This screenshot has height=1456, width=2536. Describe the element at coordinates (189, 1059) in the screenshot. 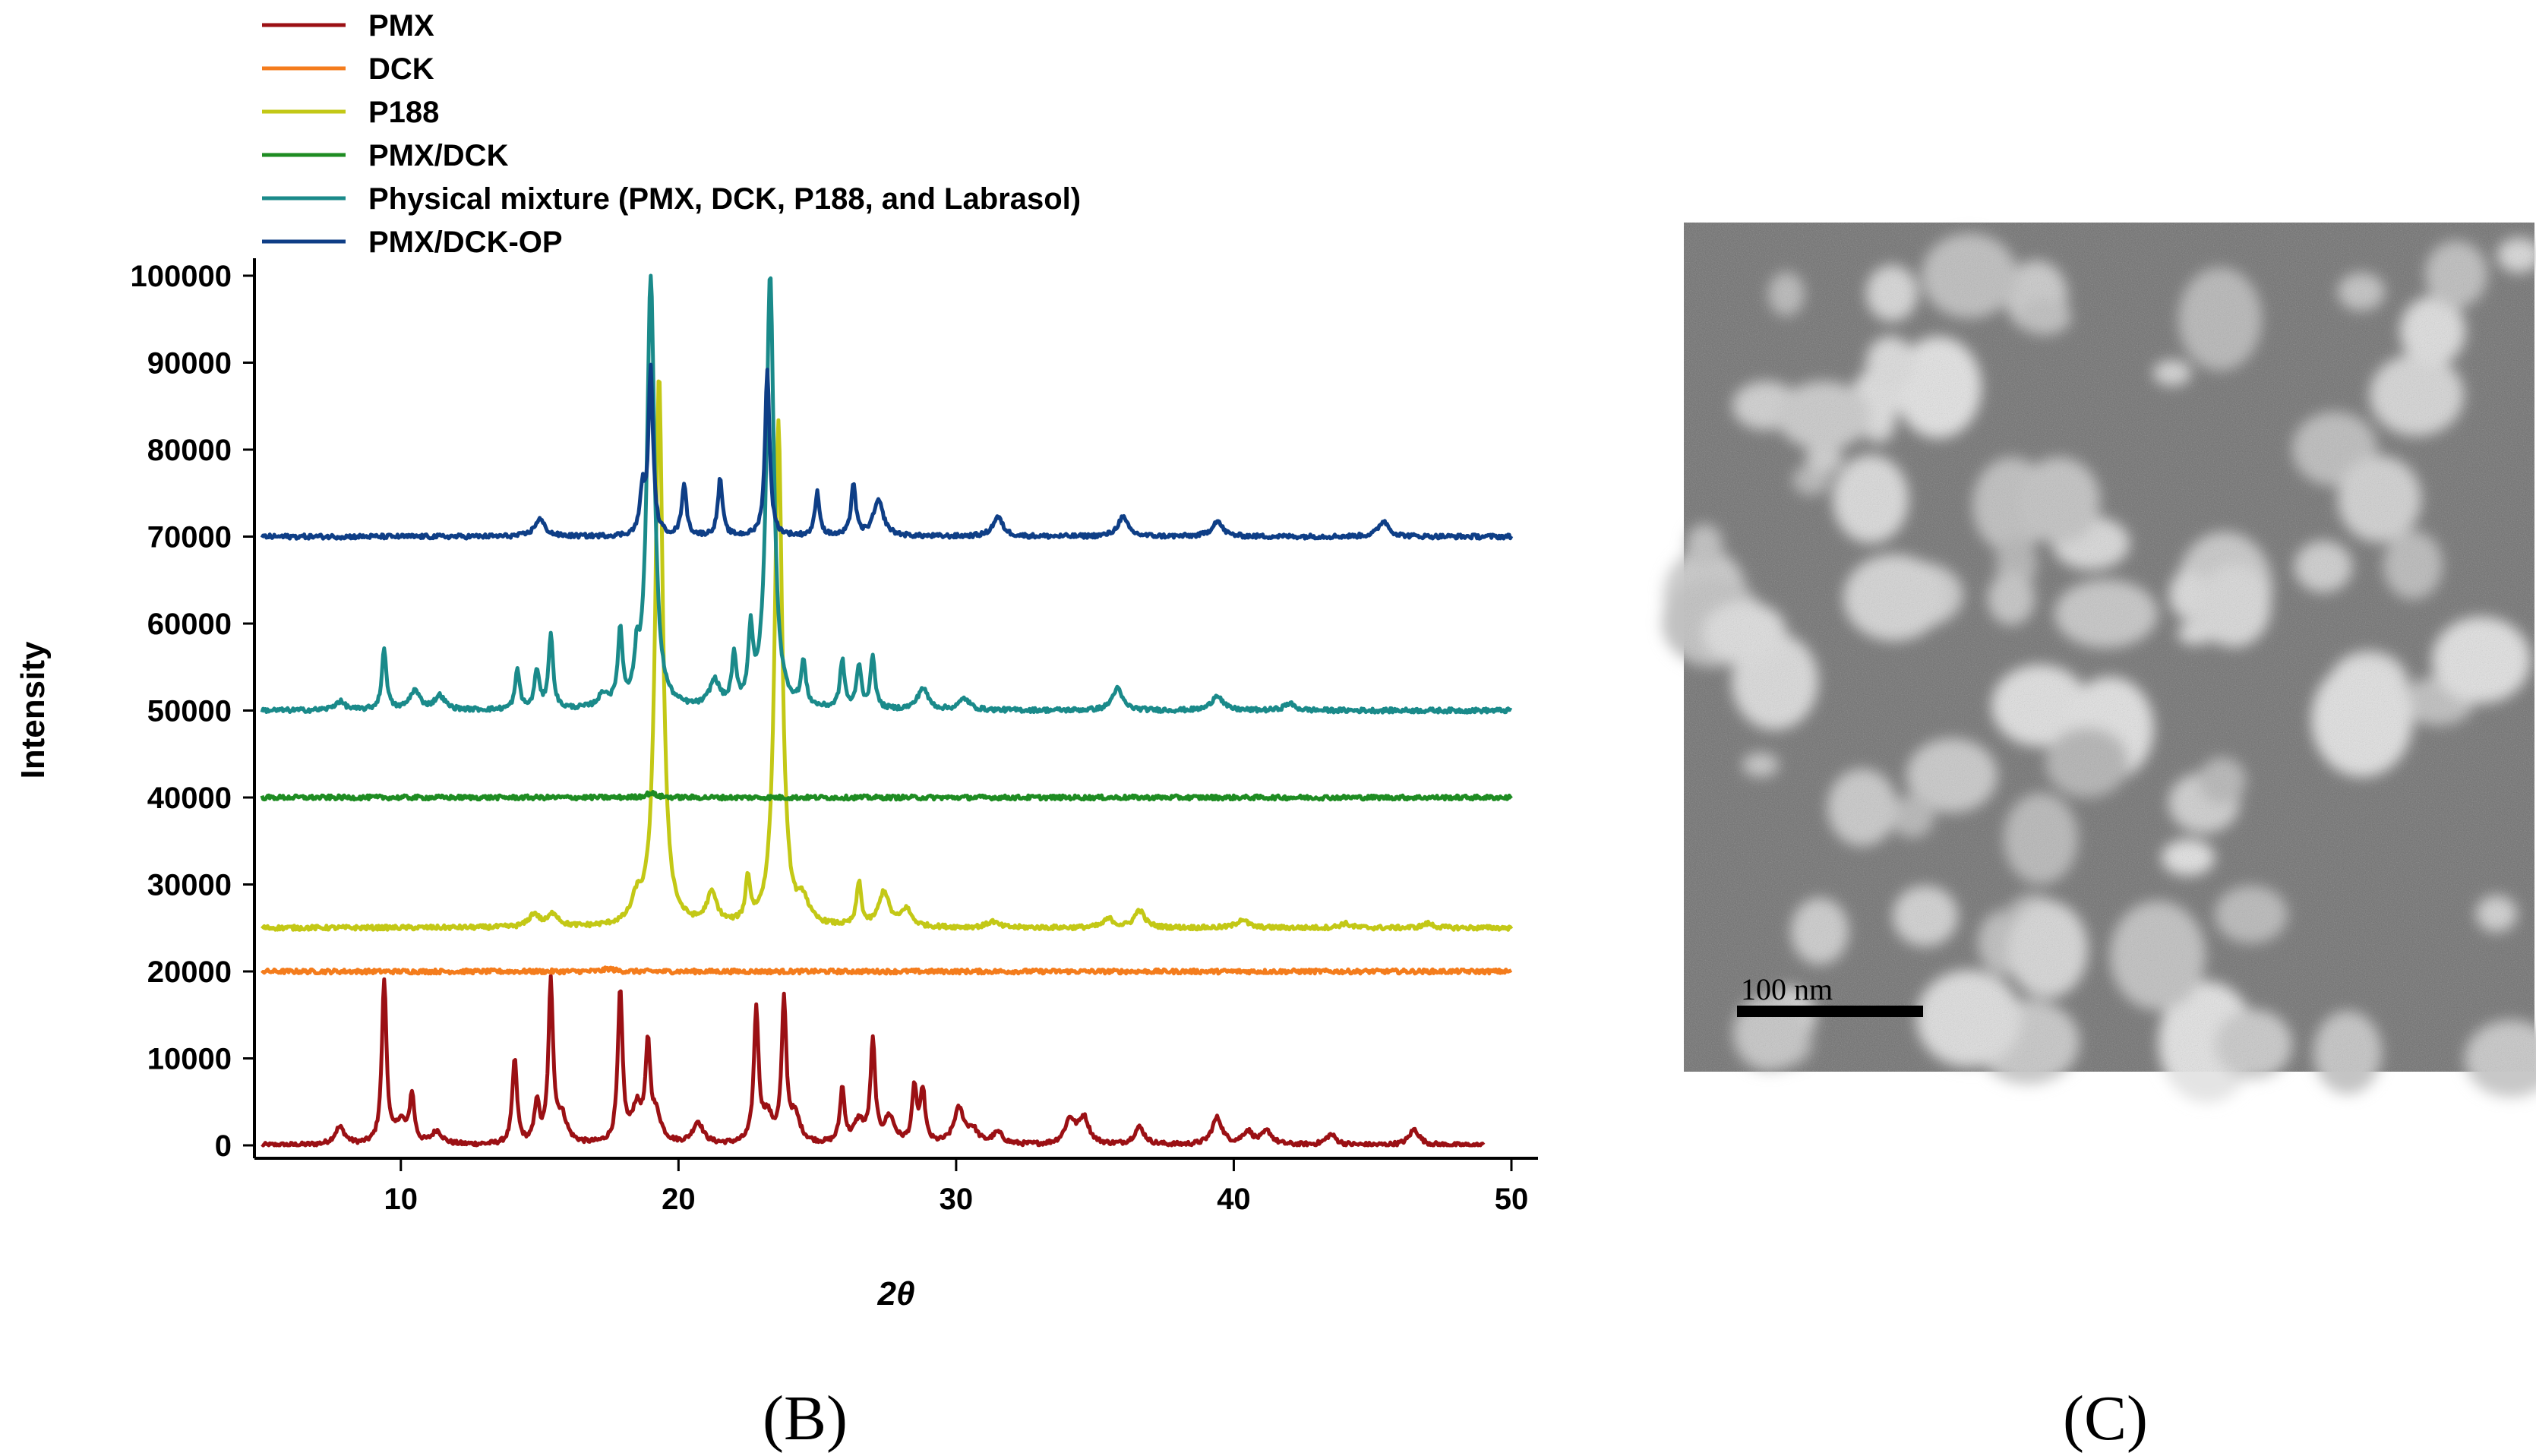

I see `y-tick-label: 10000` at that location.